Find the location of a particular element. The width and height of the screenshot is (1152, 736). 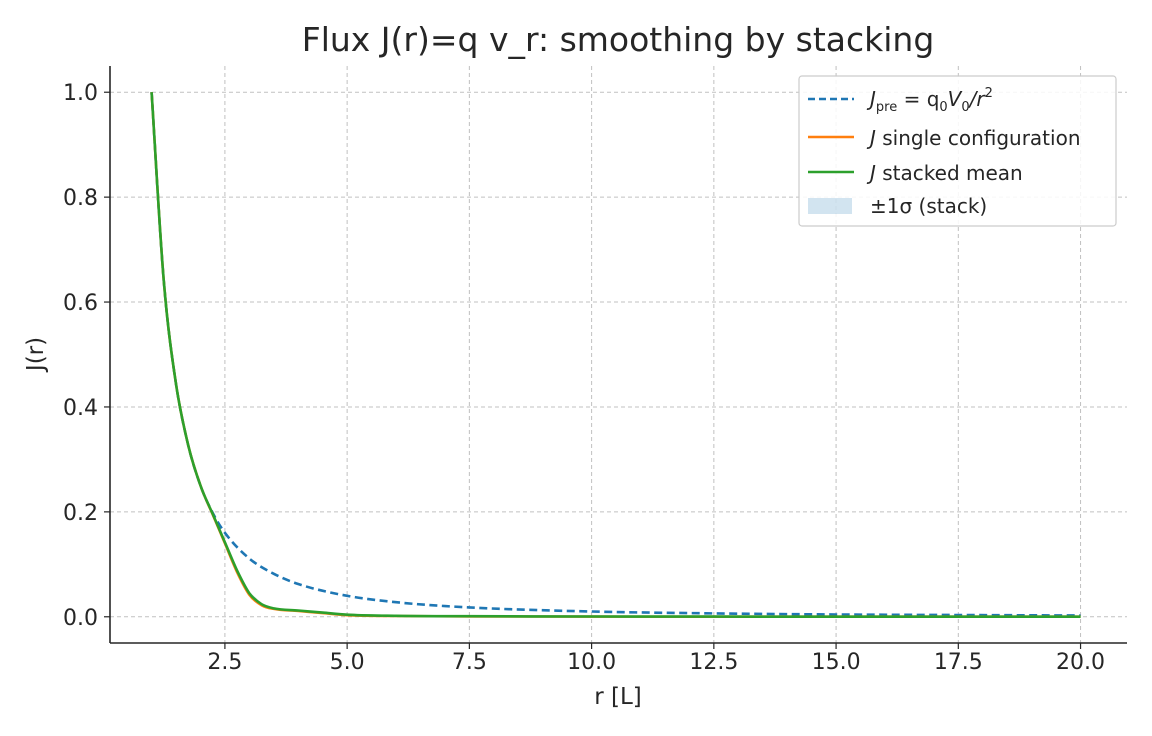

y-axis-label: J(r) is located at coordinates (36, 355).